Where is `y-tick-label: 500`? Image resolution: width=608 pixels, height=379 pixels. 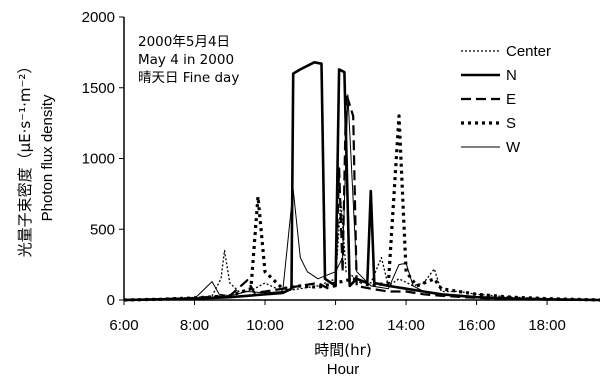 y-tick-label: 500 is located at coordinates (102, 229).